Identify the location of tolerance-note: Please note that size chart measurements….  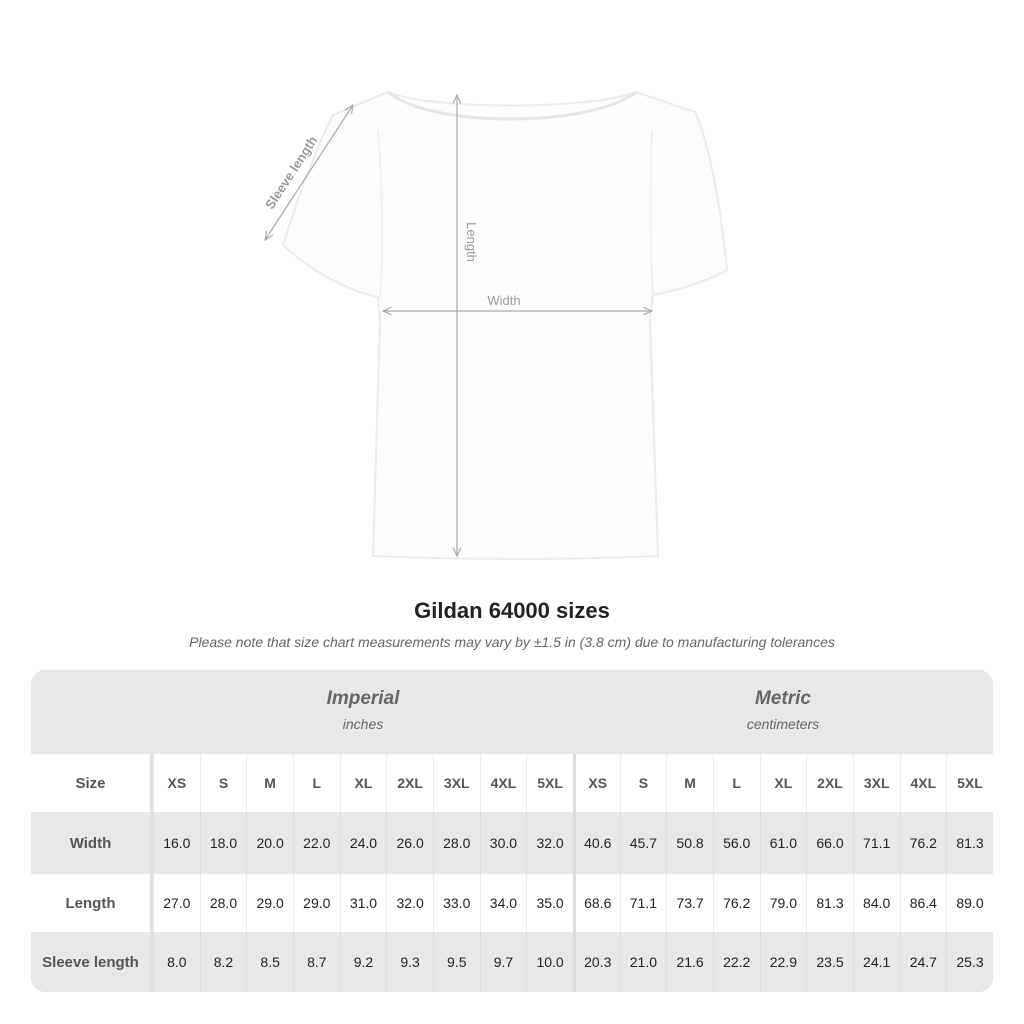
(512, 642).